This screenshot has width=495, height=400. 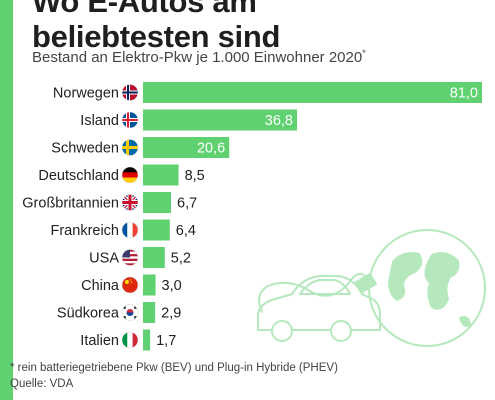 I want to click on chart-row: Deutschland 8,5, so click(x=121, y=175).